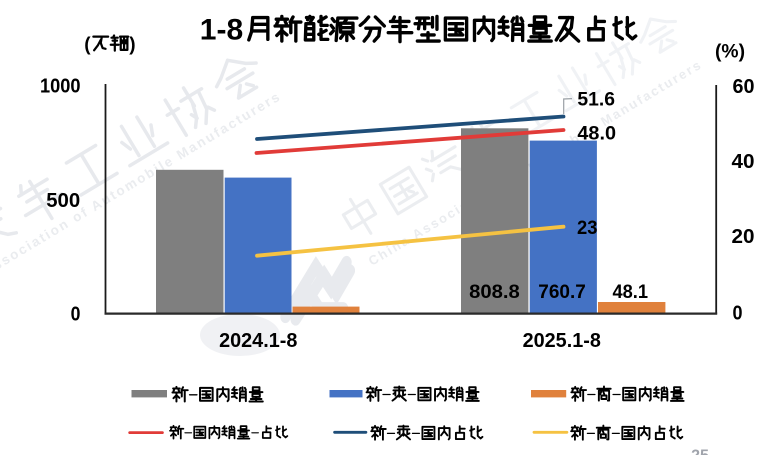 This screenshot has height=455, width=759. What do you see at coordinates (744, 86) in the screenshot?
I see `svg-text: 60` at bounding box center [744, 86].